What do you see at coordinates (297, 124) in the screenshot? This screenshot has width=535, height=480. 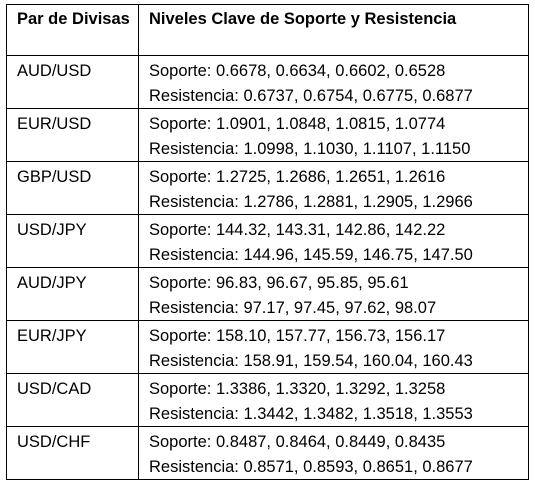 I see `support-levels: Soporte: 1.0901, 1.0848, 1.0815, 1.0774` at bounding box center [297, 124].